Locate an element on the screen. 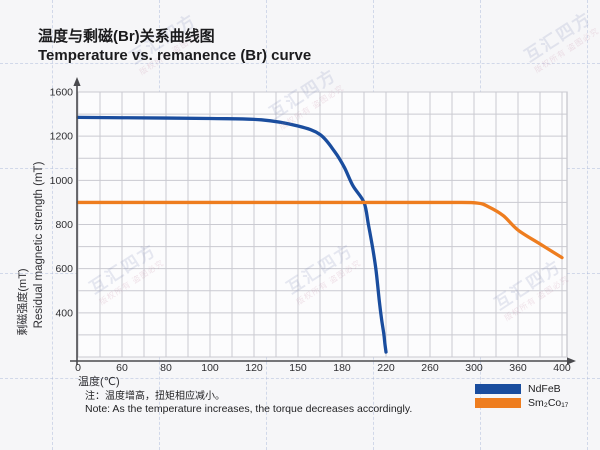 This screenshot has width=600, height=450. y-tick-label: 1200 is located at coordinates (62, 137).